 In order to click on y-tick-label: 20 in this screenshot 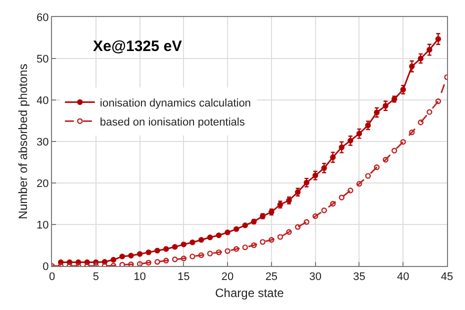, I will do `click(42, 184)`.